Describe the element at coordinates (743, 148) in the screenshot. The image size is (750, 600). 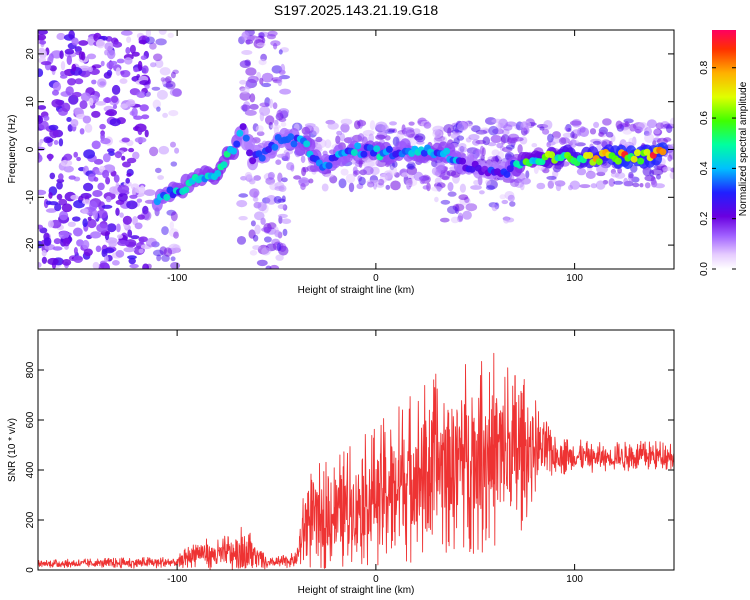
I see `colorbar-label: Normalized spectral amplitude` at that location.